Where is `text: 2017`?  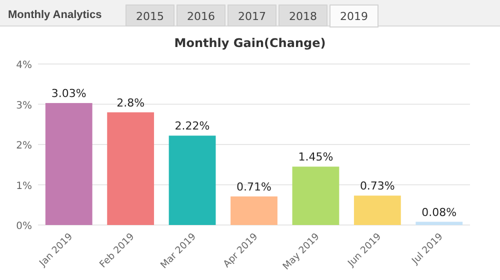 text: 2017 is located at coordinates (252, 16).